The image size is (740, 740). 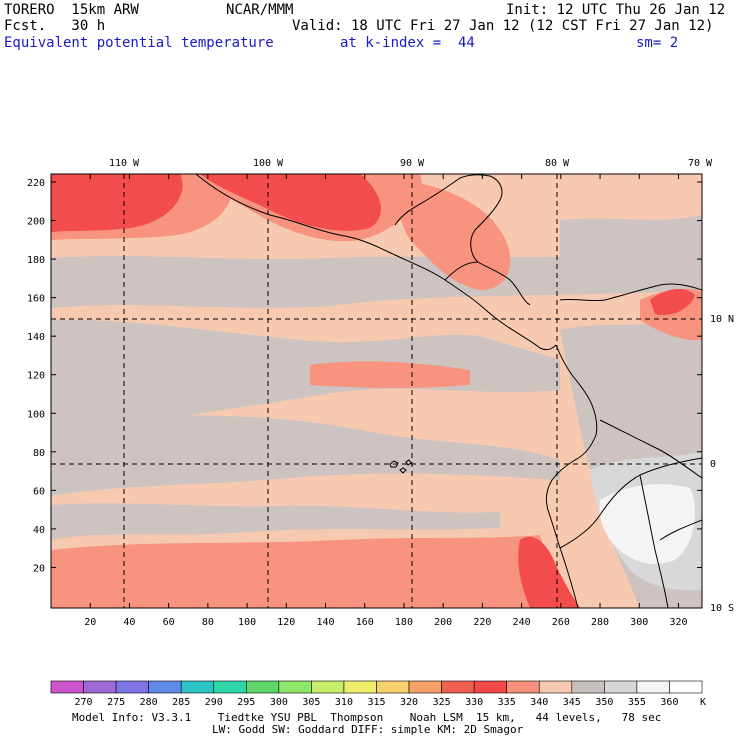 I want to click on x-tick-label: 60, so click(x=169, y=622).